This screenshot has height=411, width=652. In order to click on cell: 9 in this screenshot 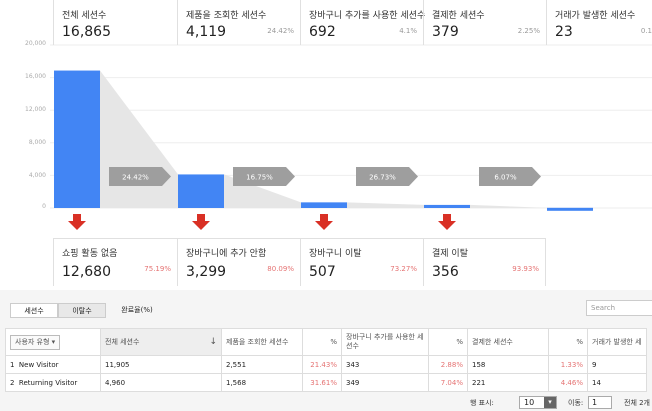, I will do `click(617, 364)`.